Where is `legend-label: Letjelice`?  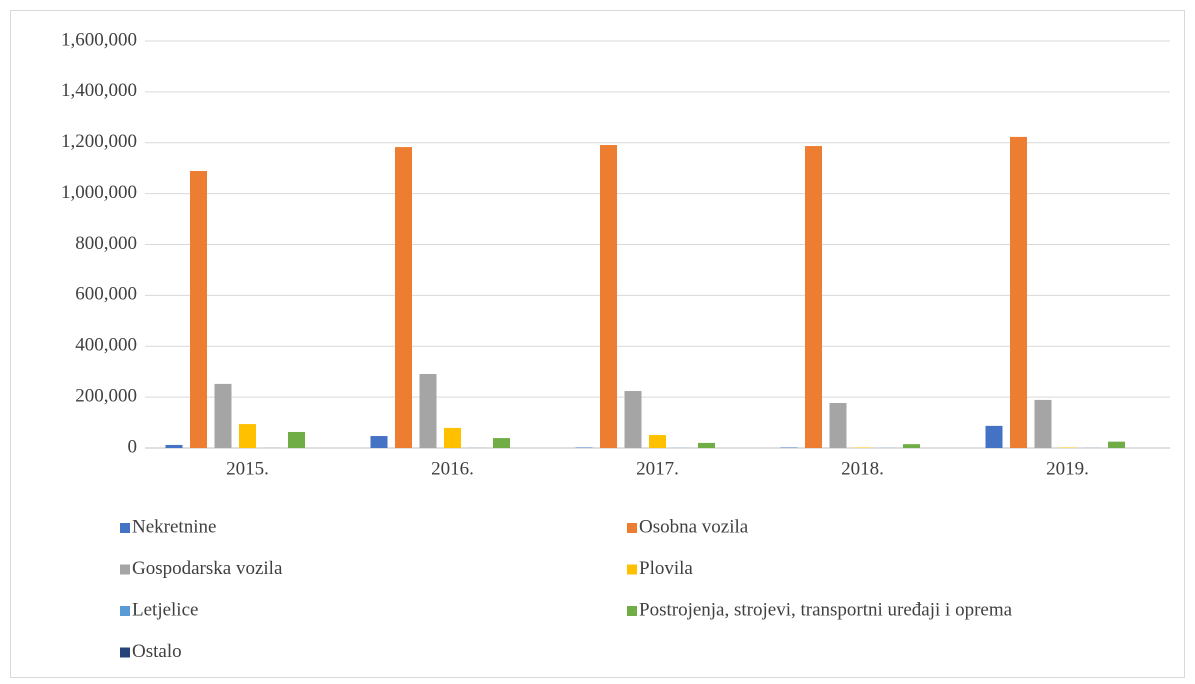
legend-label: Letjelice is located at coordinates (165, 609).